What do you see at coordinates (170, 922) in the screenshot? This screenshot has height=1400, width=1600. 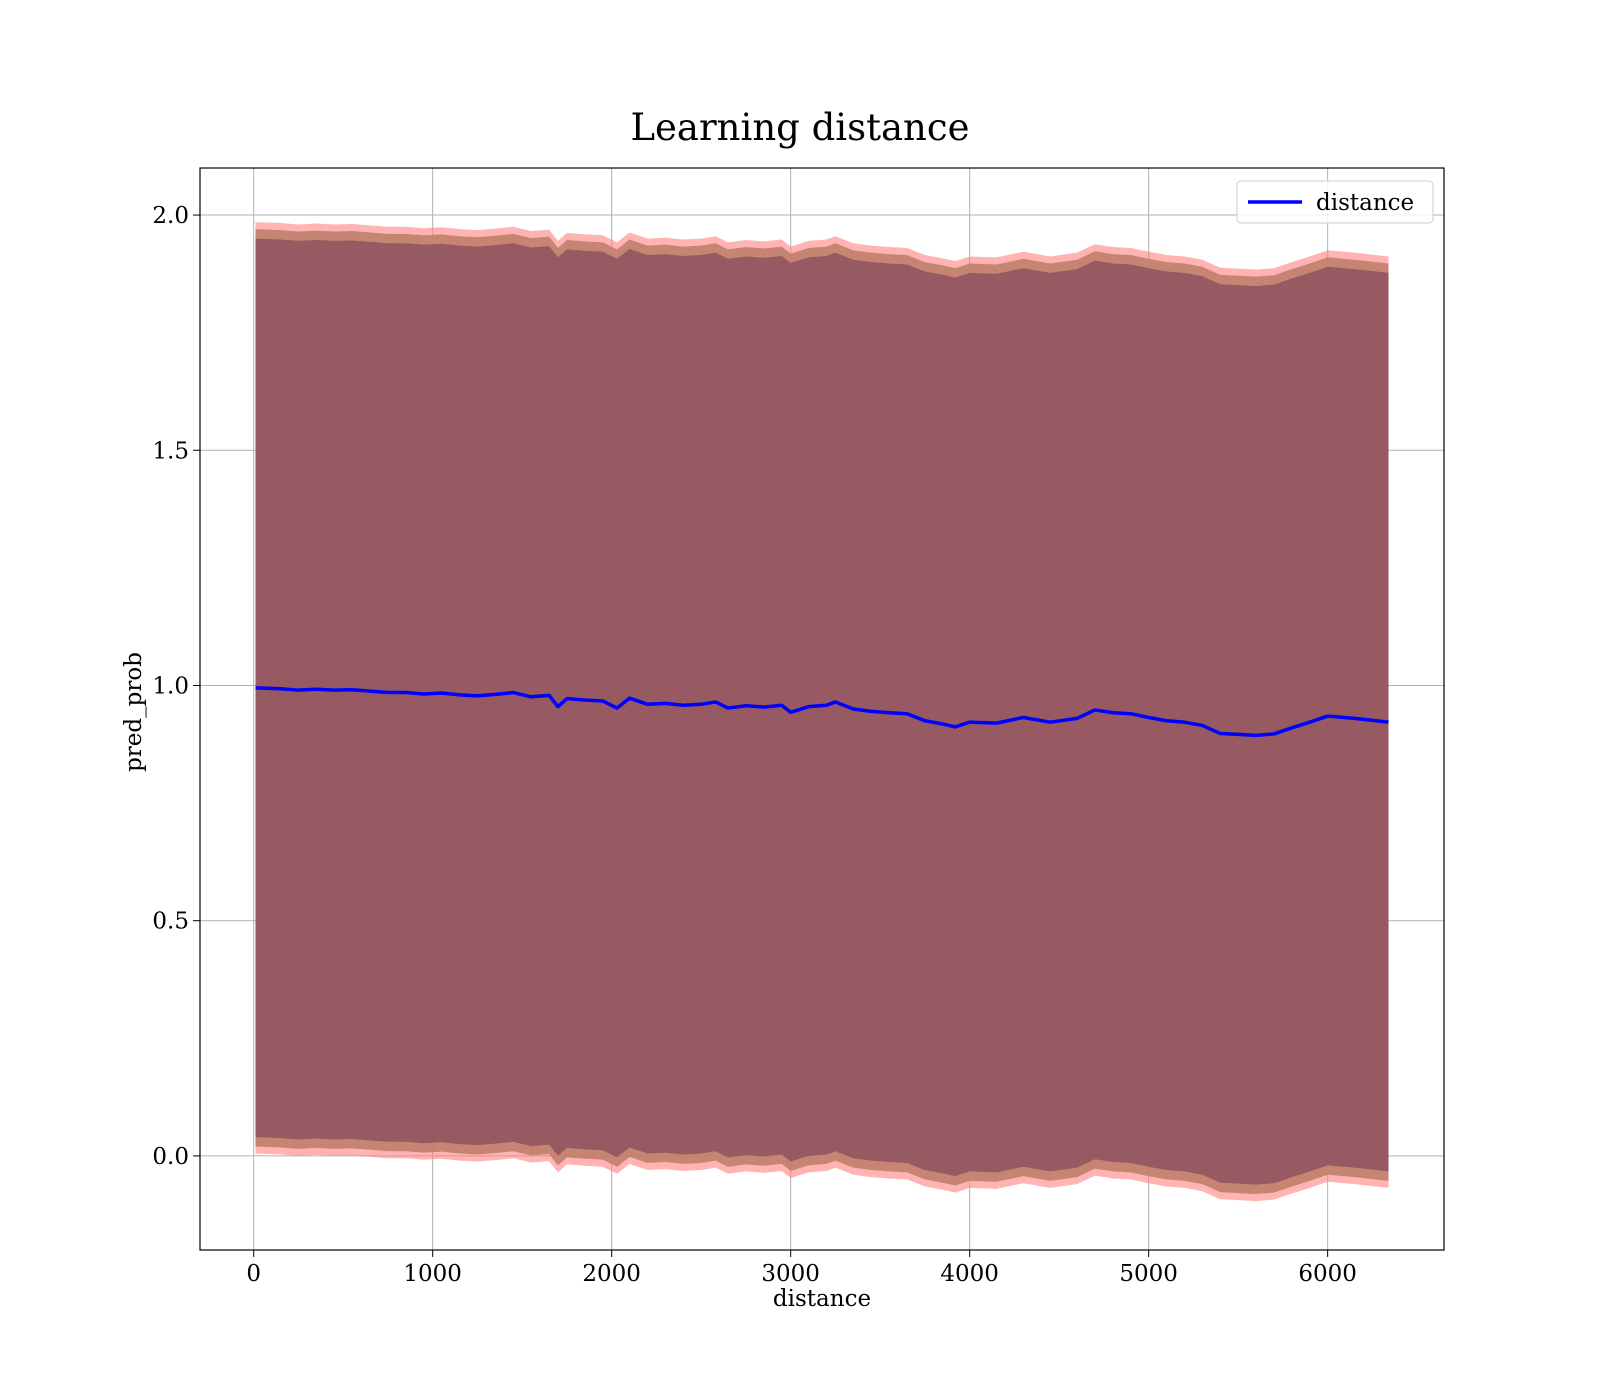 I see `y-tick-label: 0.5` at bounding box center [170, 922].